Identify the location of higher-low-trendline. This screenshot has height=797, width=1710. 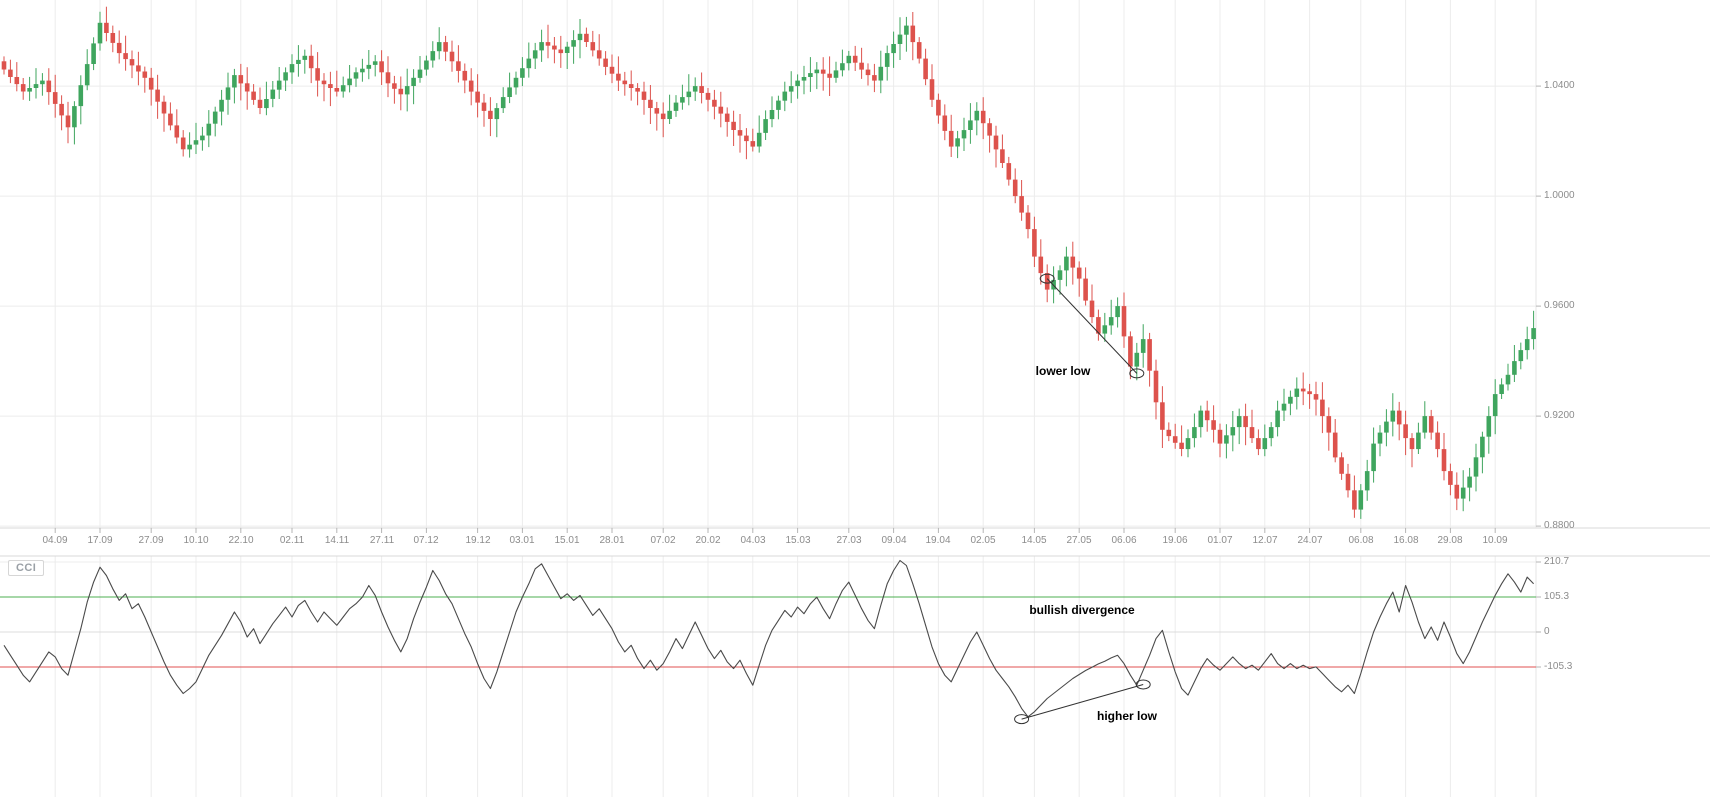
(1082, 702).